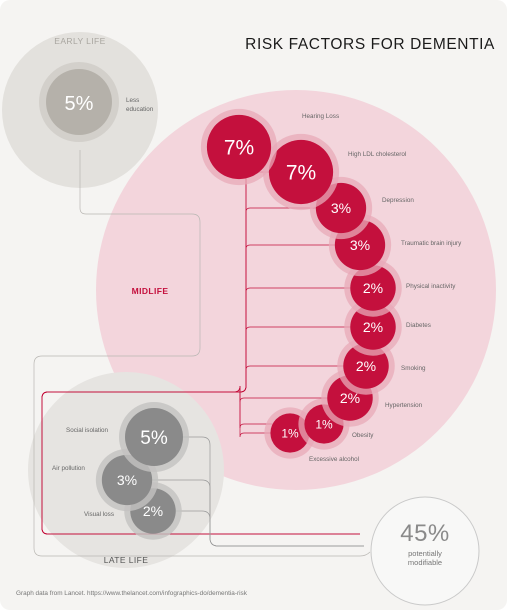  Describe the element at coordinates (404, 405) in the screenshot. I see `midlife-factor-label: Hypertension` at that location.